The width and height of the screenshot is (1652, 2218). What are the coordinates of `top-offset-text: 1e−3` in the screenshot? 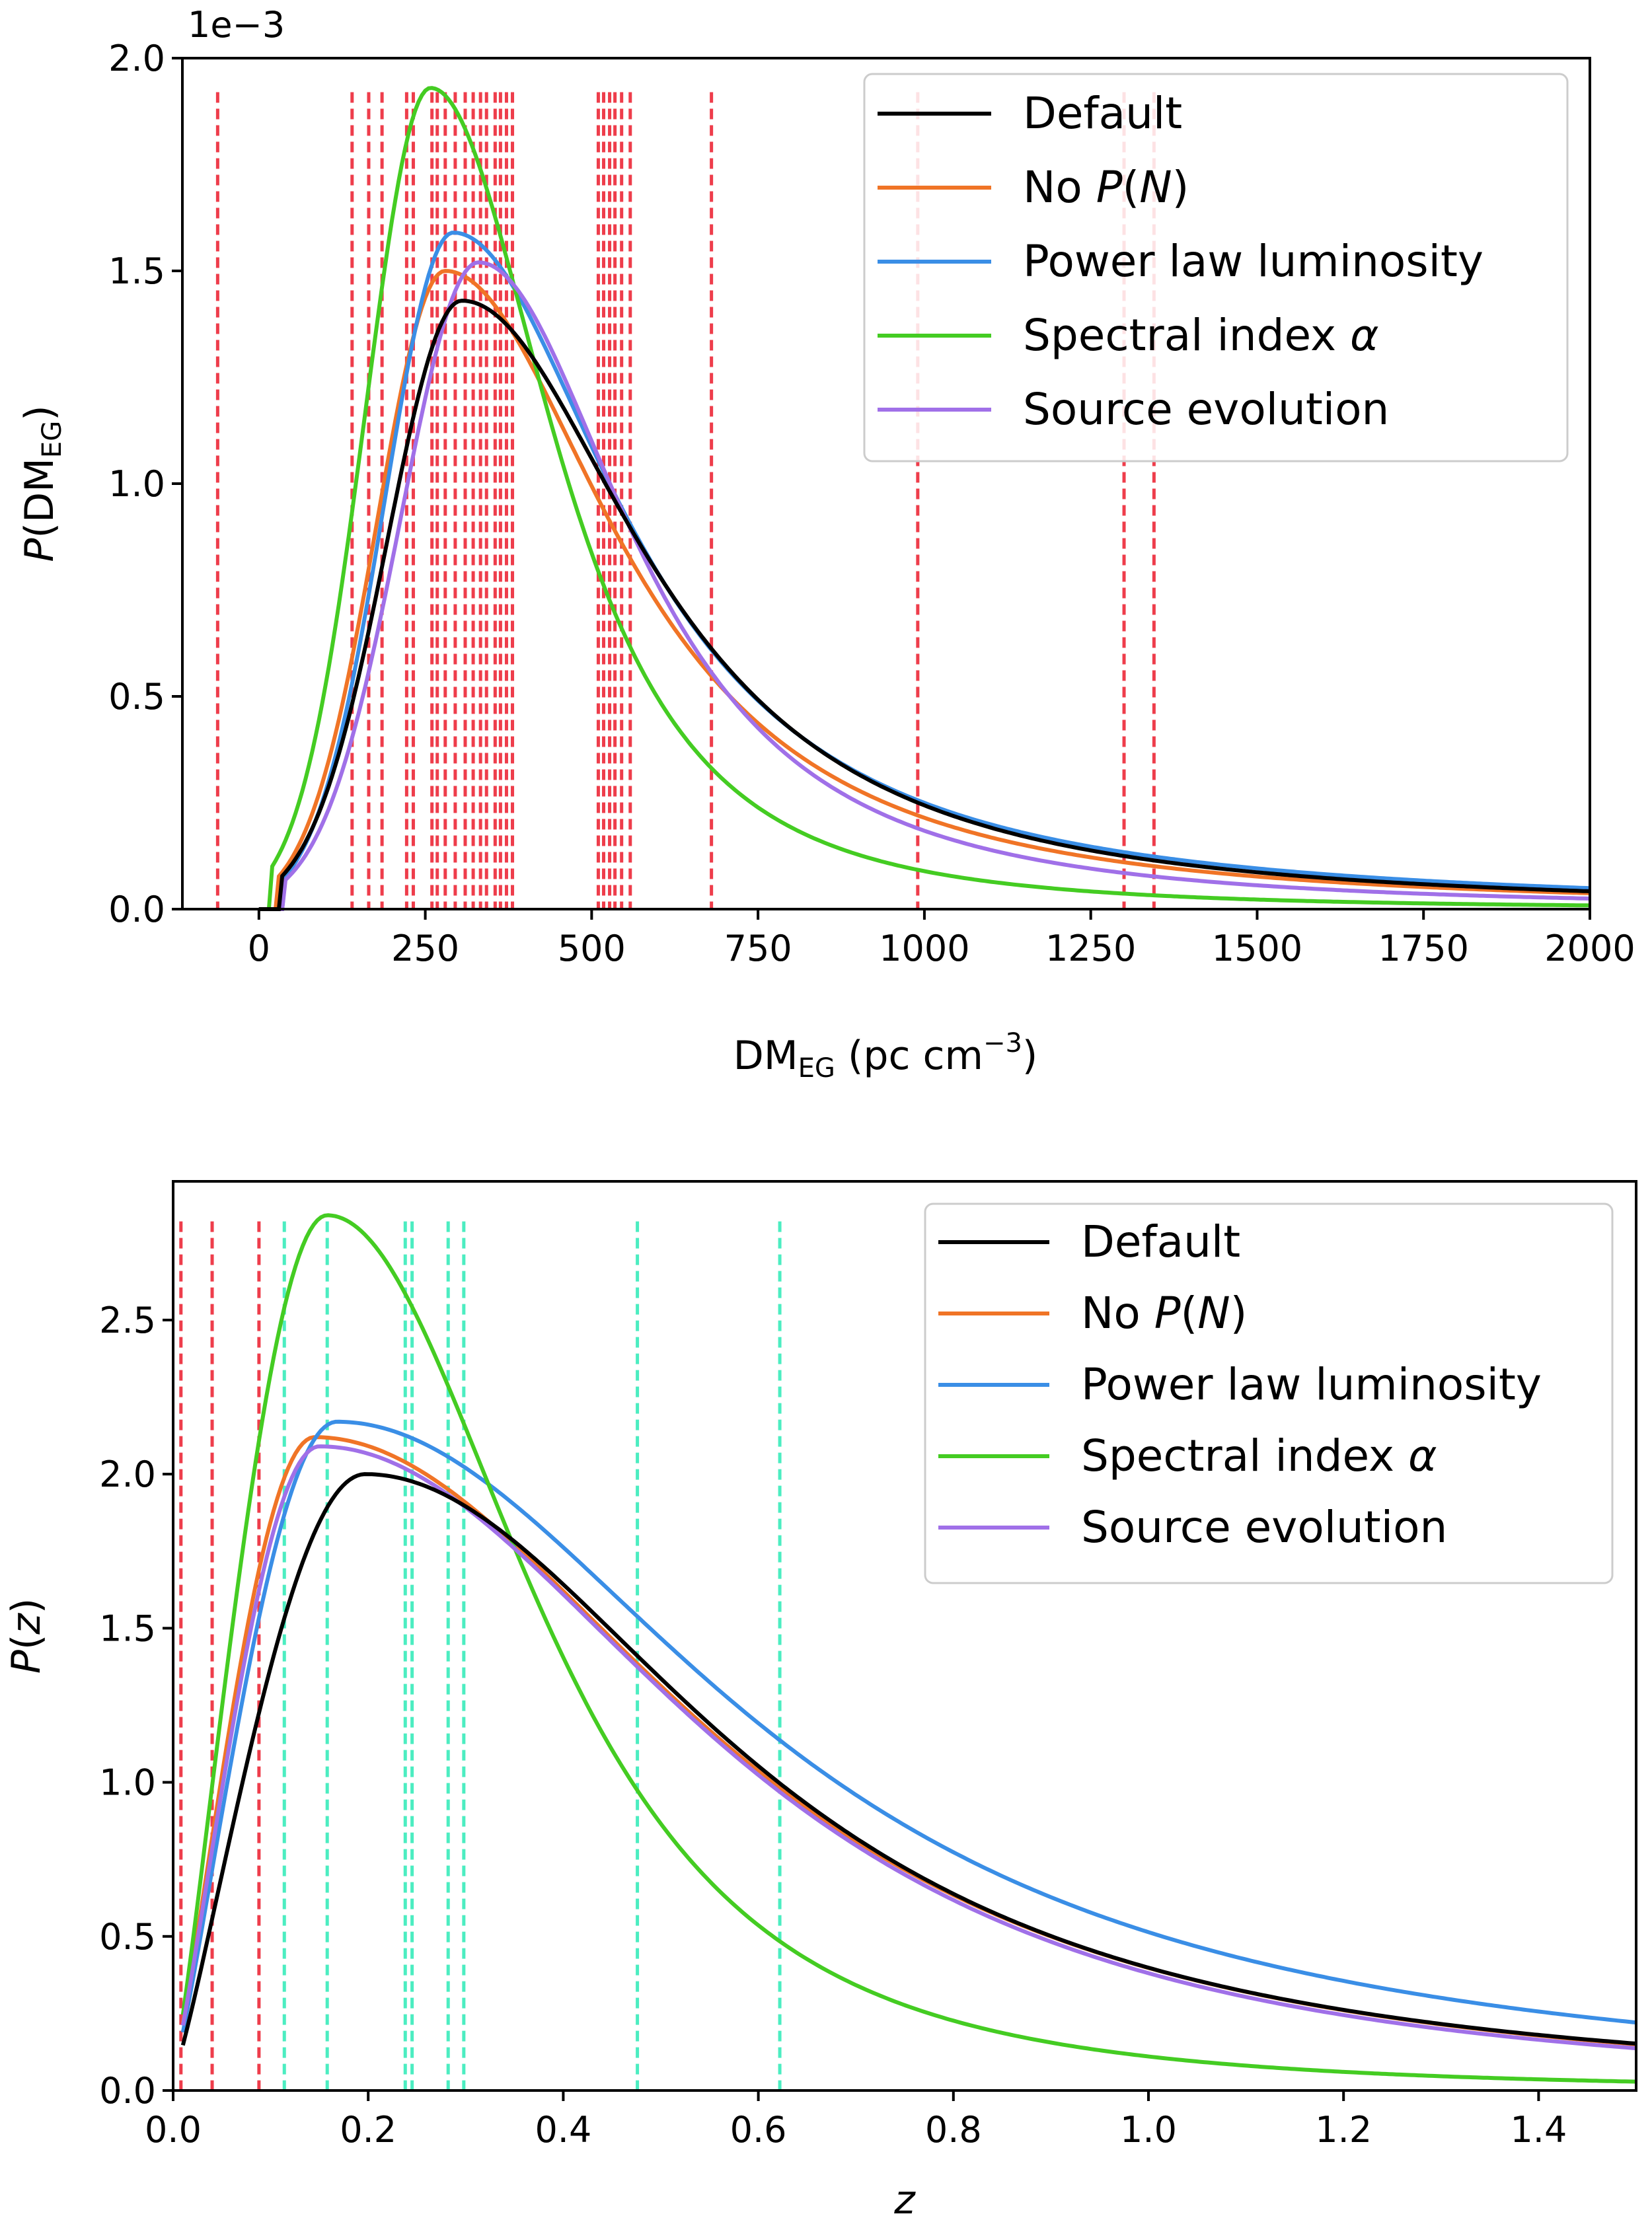 It's located at (237, 25).